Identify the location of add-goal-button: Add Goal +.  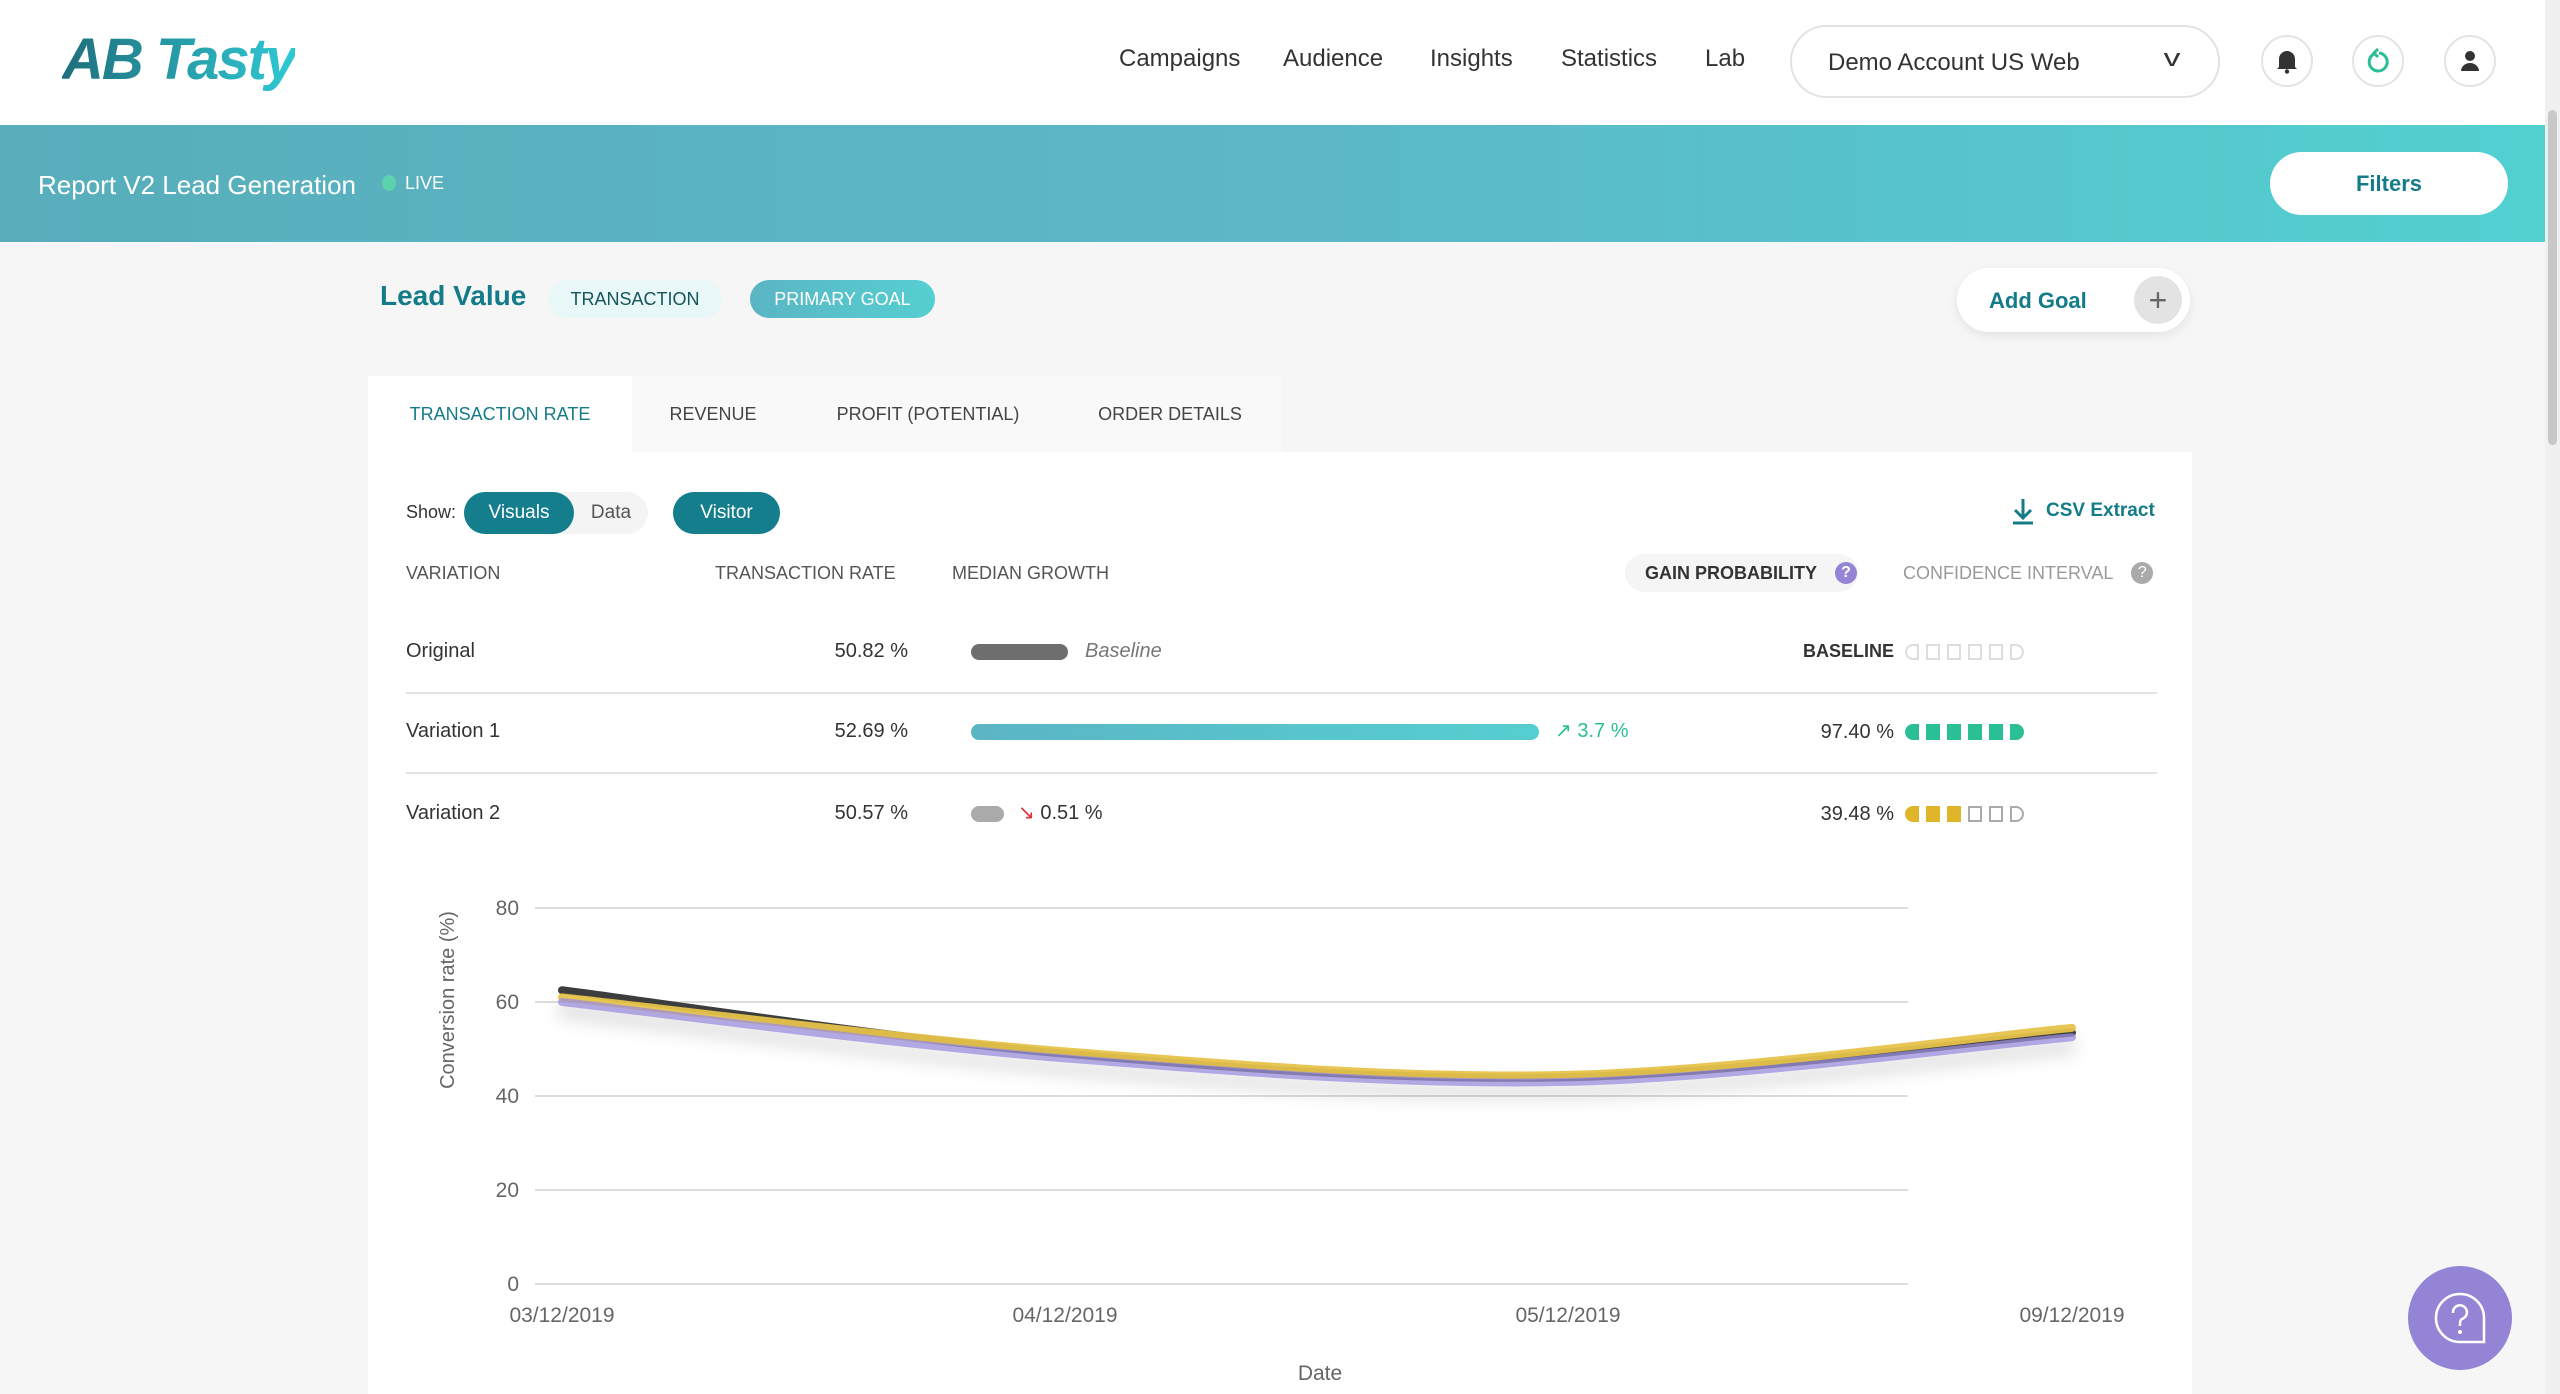
(2073, 300).